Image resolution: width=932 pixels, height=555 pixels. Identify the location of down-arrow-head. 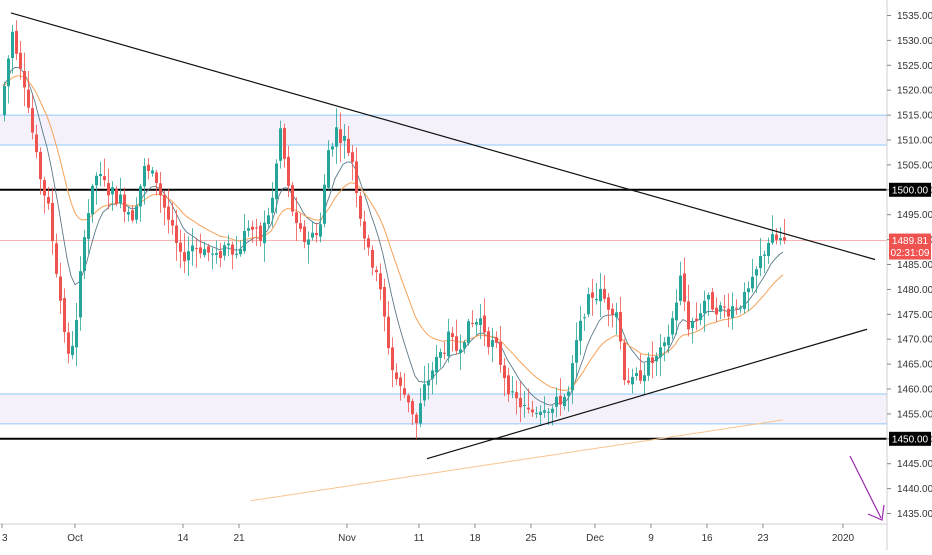
(876, 512).